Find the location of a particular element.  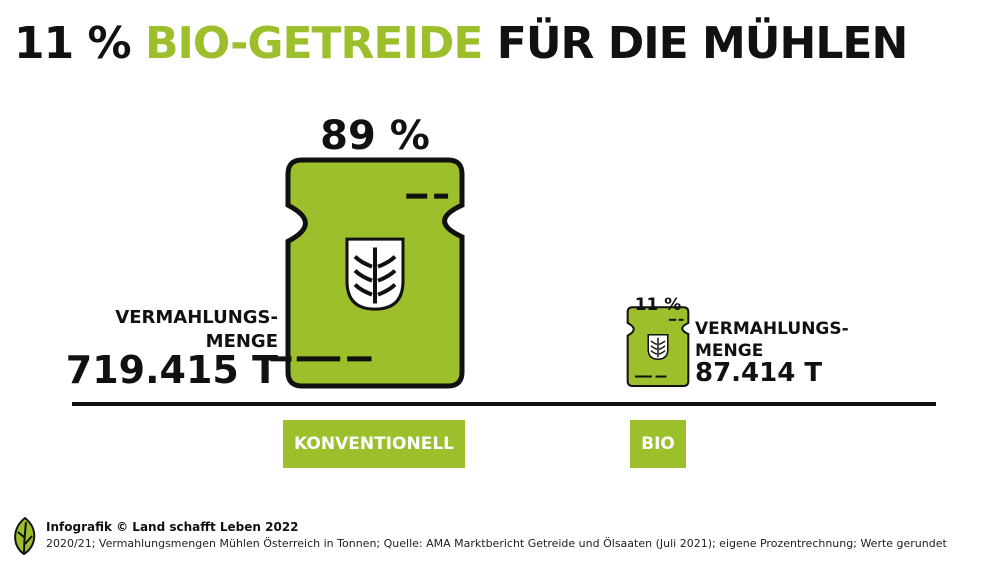

leaf-icon is located at coordinates (25, 536).